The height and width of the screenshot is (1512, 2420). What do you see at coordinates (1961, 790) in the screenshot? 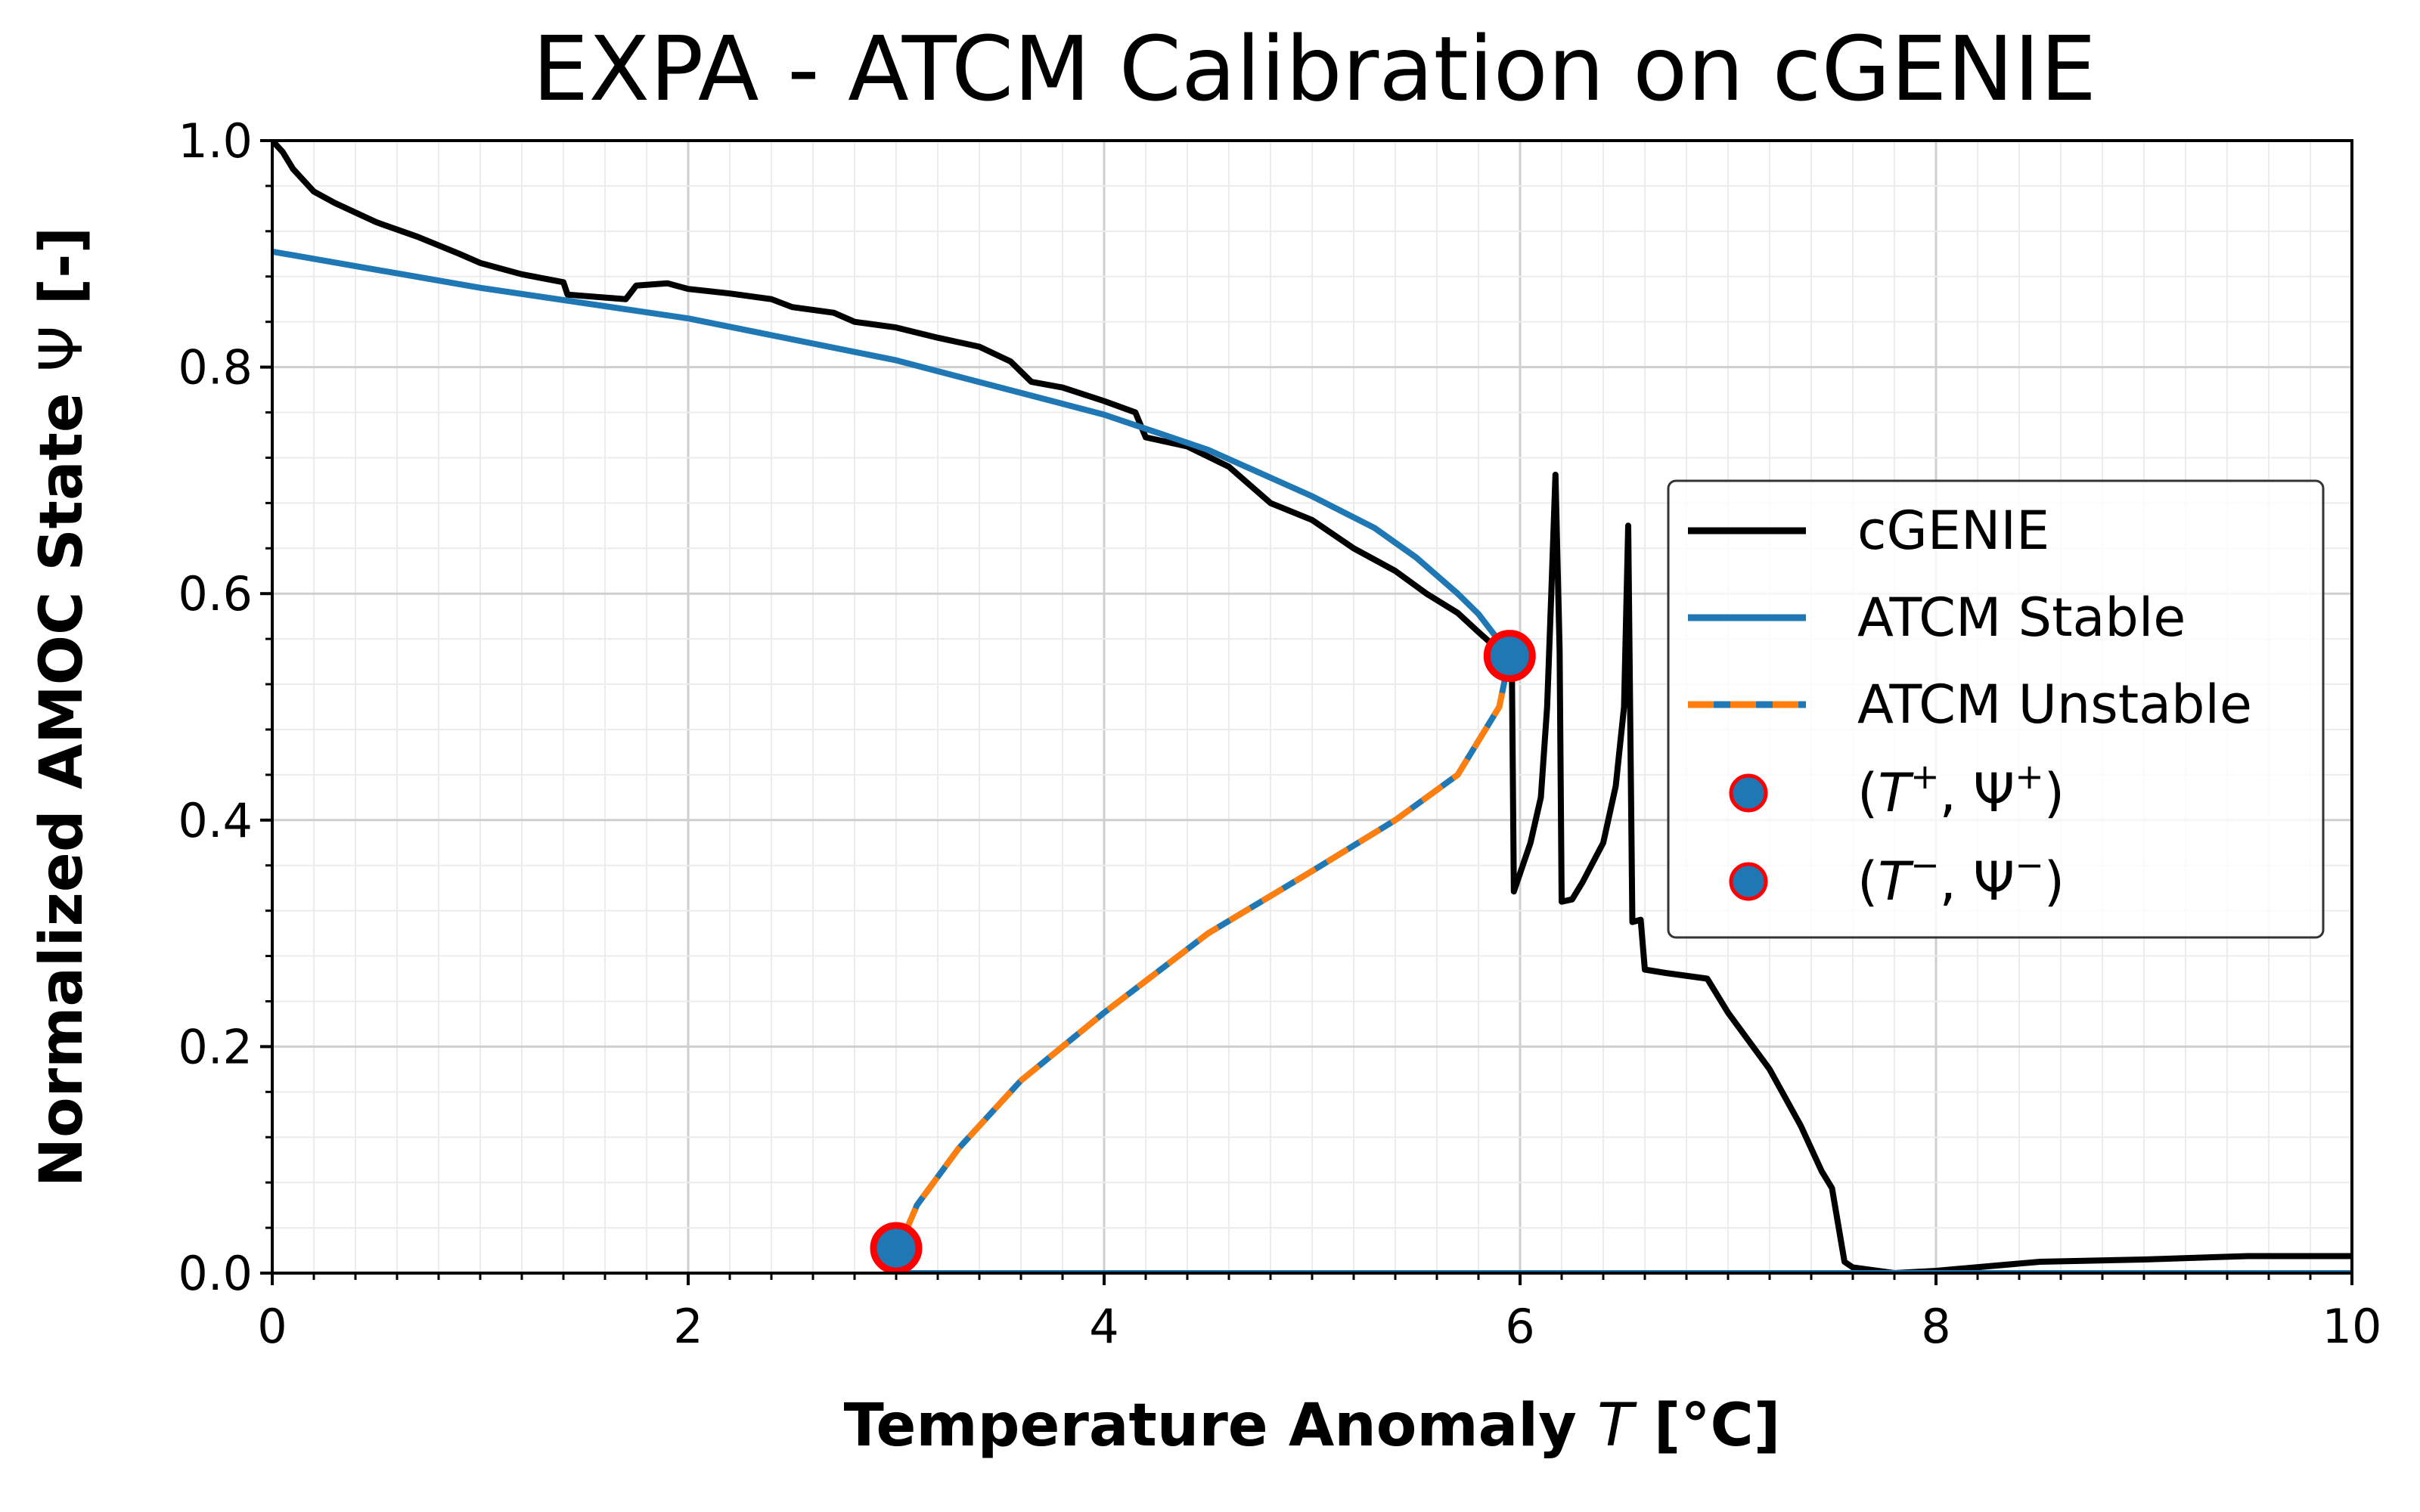
I see `legend-label-t-plus: (T+, Ψ+)` at bounding box center [1961, 790].